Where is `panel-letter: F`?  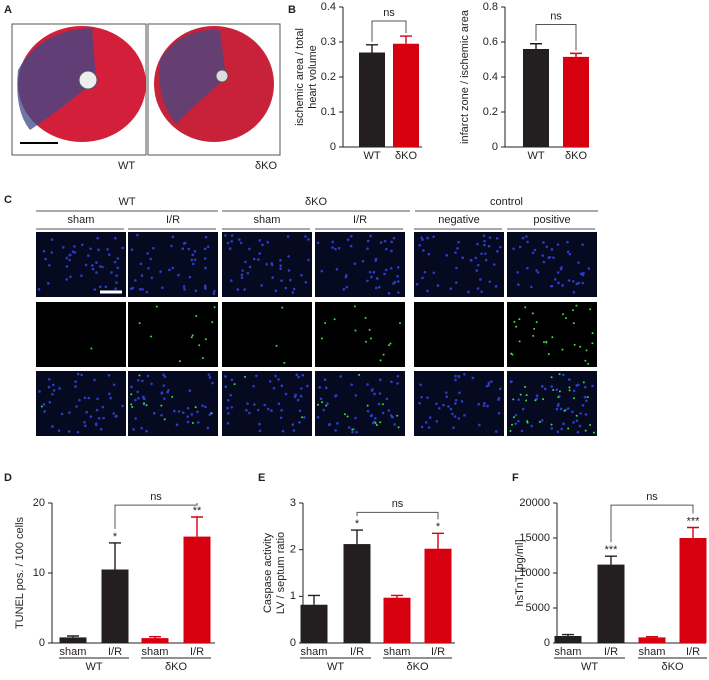
panel-letter: F is located at coordinates (515, 478).